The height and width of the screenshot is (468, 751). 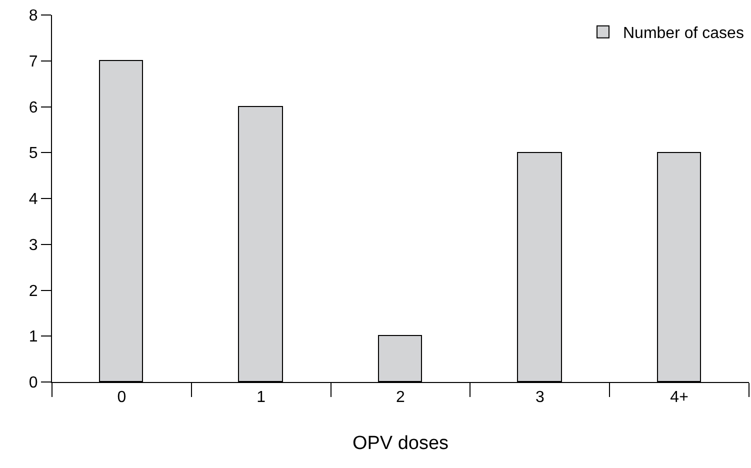 I want to click on y-tick-label: 5, so click(x=33, y=153).